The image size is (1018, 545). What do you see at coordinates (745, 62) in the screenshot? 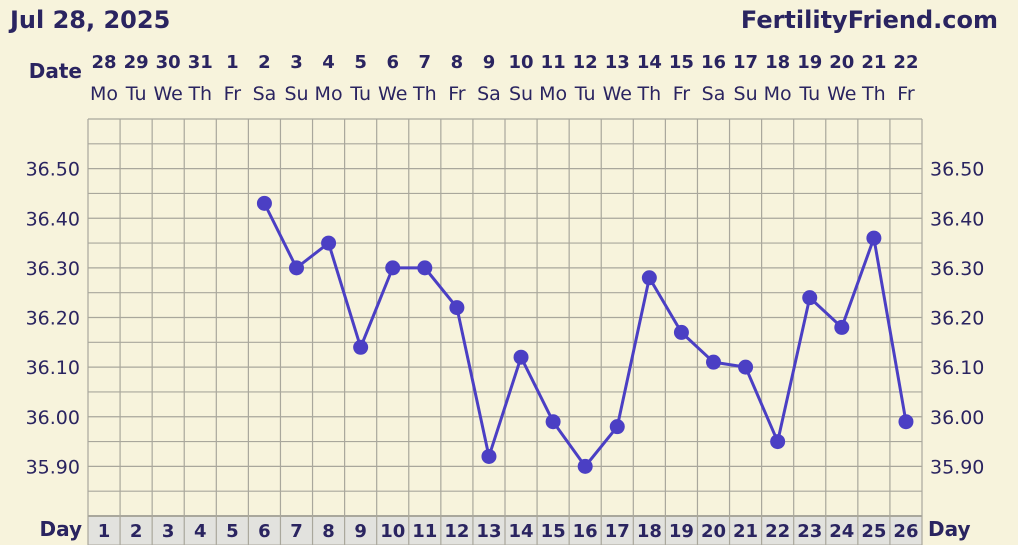
I see `date-label: 17` at bounding box center [745, 62].